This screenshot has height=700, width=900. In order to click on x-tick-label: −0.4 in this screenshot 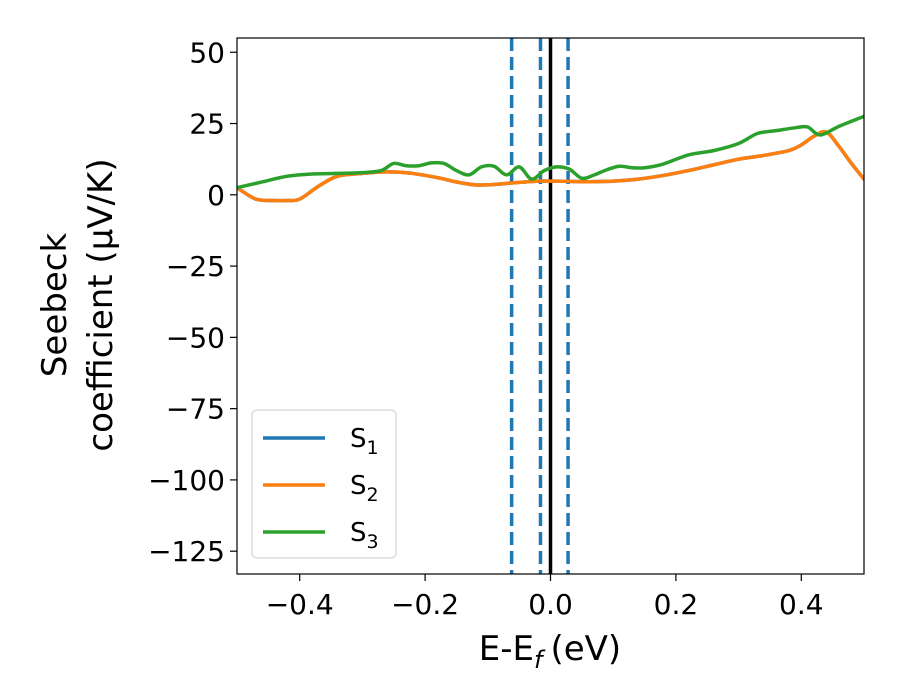, I will do `click(300, 604)`.